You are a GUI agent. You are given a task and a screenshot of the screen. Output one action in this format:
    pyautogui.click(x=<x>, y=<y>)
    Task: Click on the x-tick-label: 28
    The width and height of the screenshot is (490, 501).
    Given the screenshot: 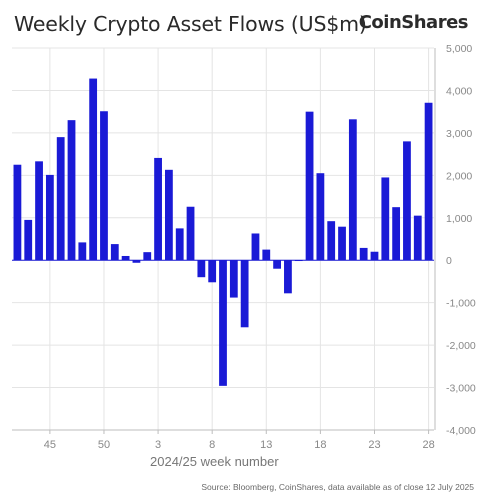 What is the action you would take?
    pyautogui.click(x=428, y=445)
    